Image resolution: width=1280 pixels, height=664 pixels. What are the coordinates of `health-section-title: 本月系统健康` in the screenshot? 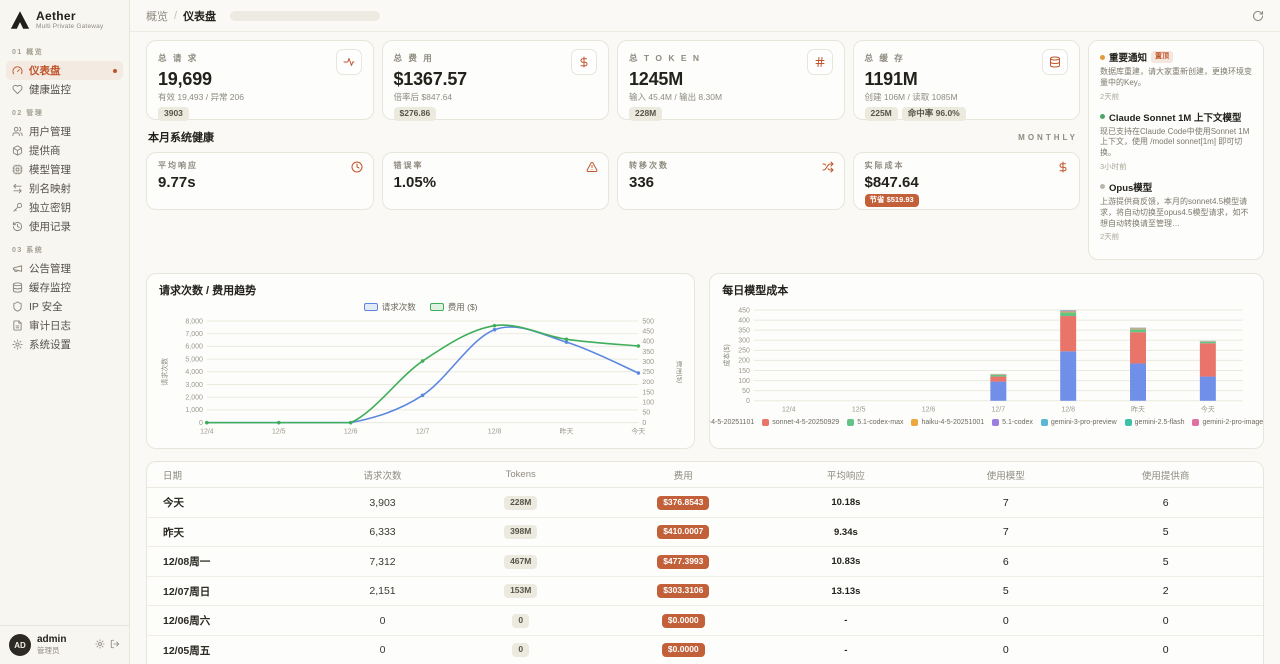 It's located at (181, 138).